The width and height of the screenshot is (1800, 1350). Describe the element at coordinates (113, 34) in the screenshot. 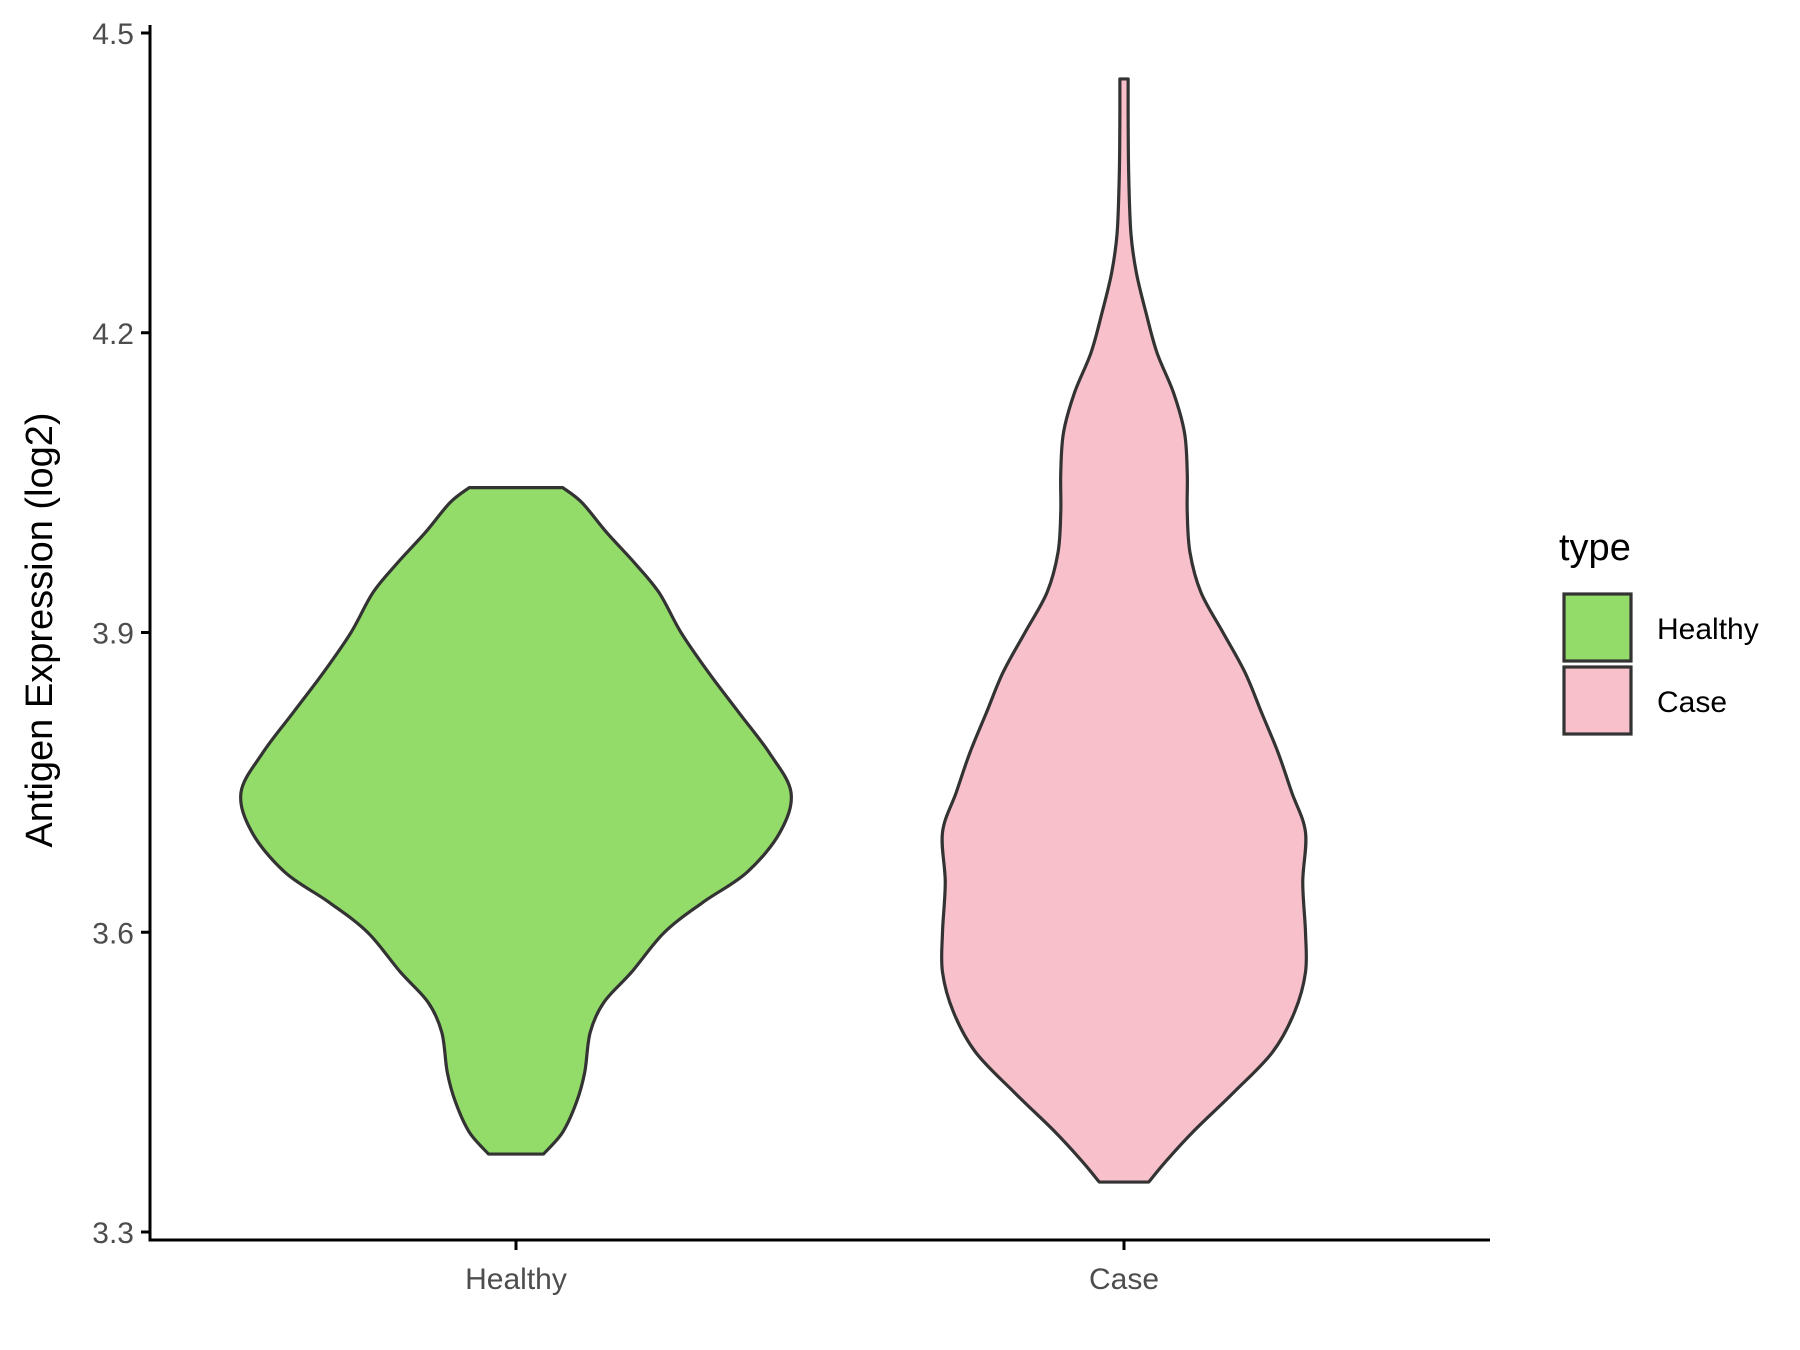

I see `y-tick-label: 4.5` at that location.